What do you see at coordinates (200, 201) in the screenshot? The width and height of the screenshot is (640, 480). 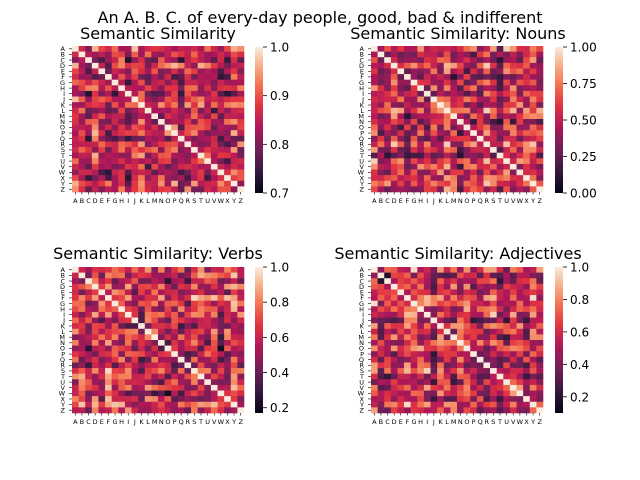 I see `x-tick-label: T` at bounding box center [200, 201].